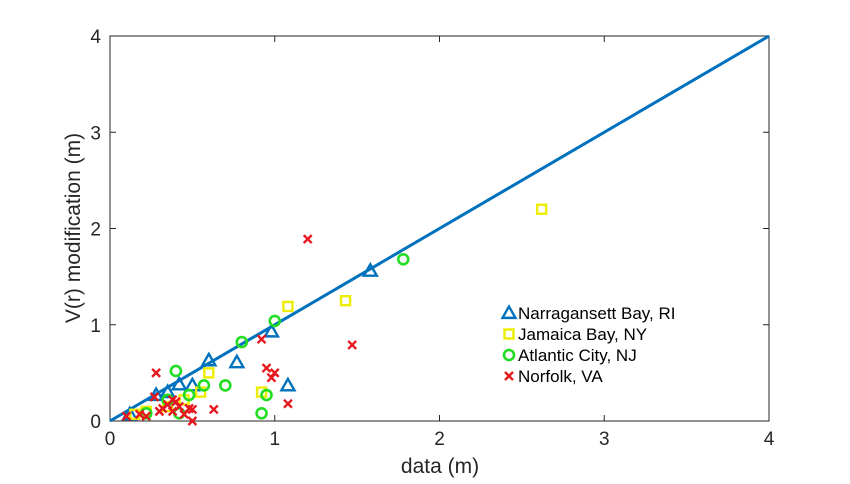 Image resolution: width=850 pixels, height=484 pixels. I want to click on legend-label: Atlantic City, NJ, so click(577, 355).